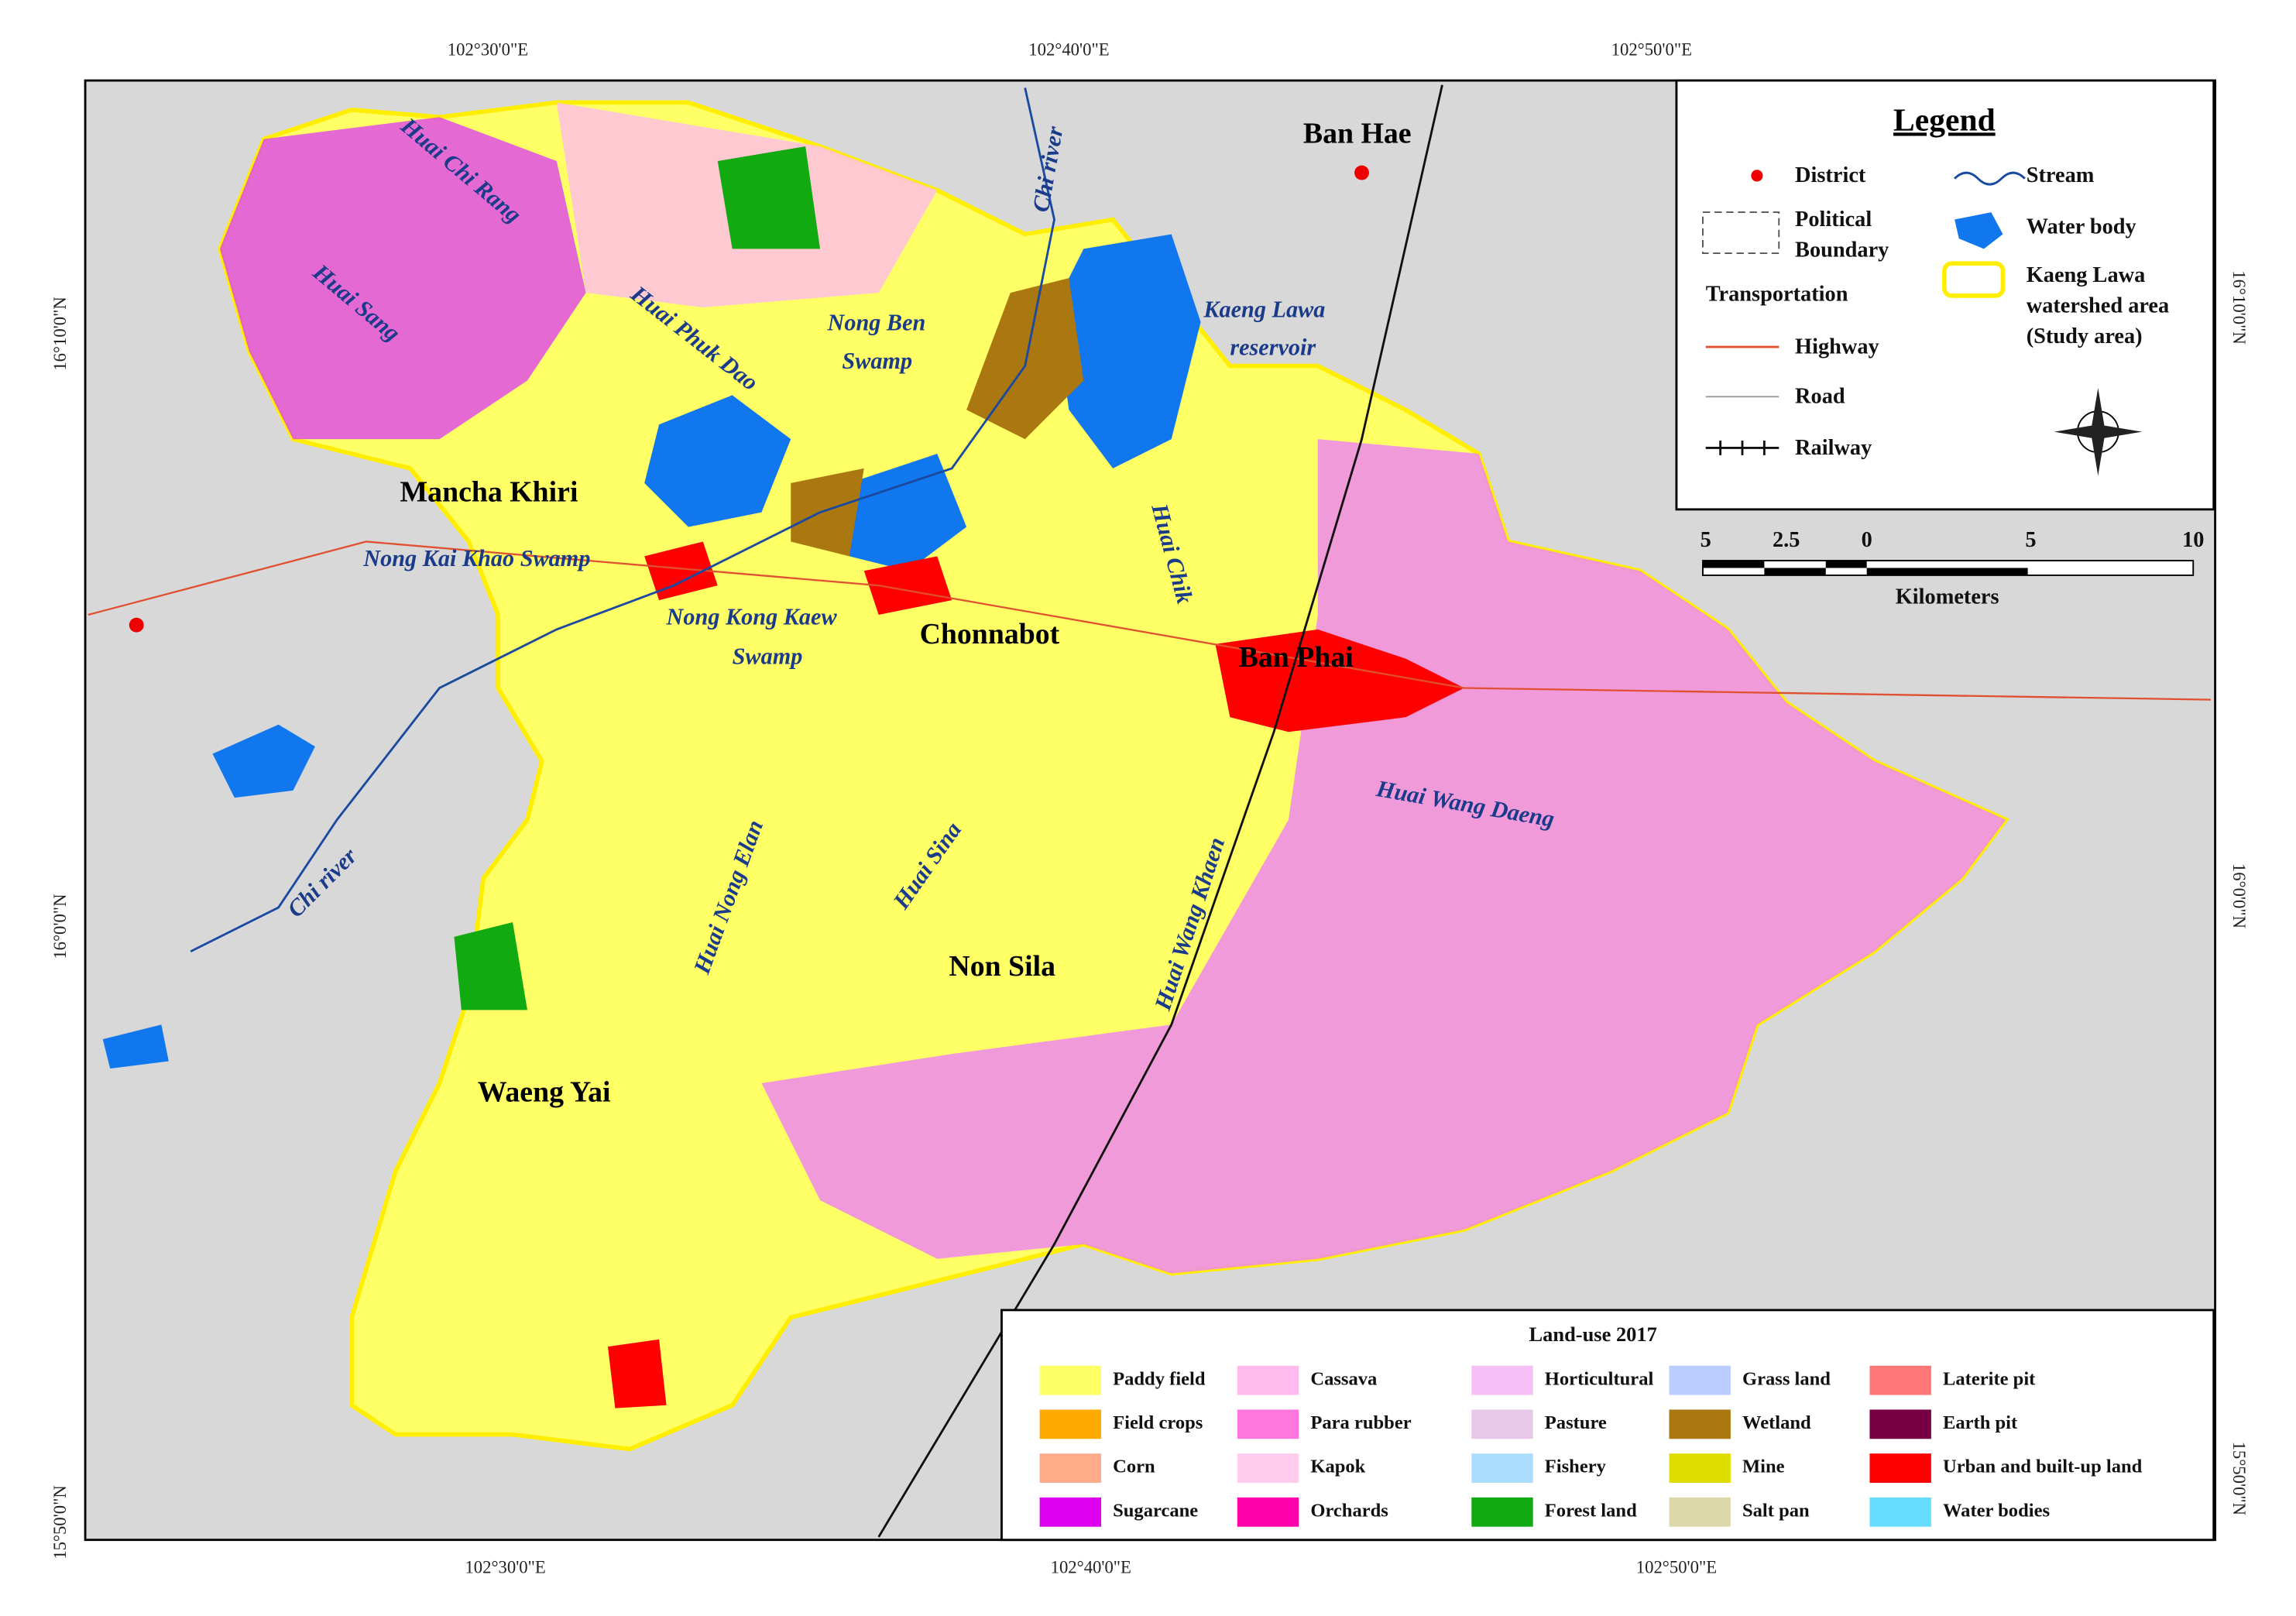  Describe the element at coordinates (769, 198) in the screenshot. I see `forest` at that location.